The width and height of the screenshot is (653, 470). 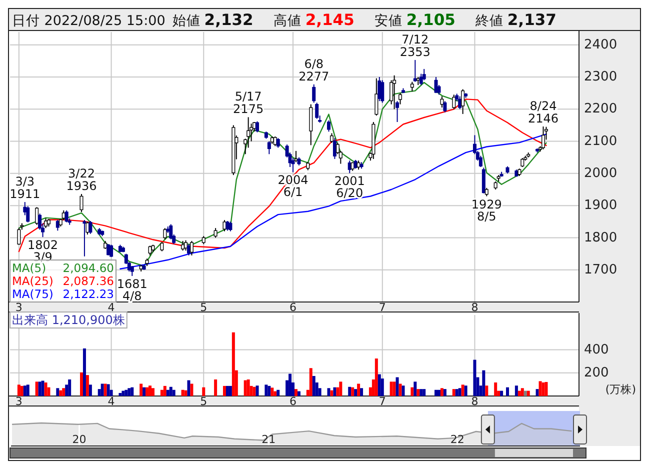 I want to click on text: 2,132, so click(x=229, y=20).